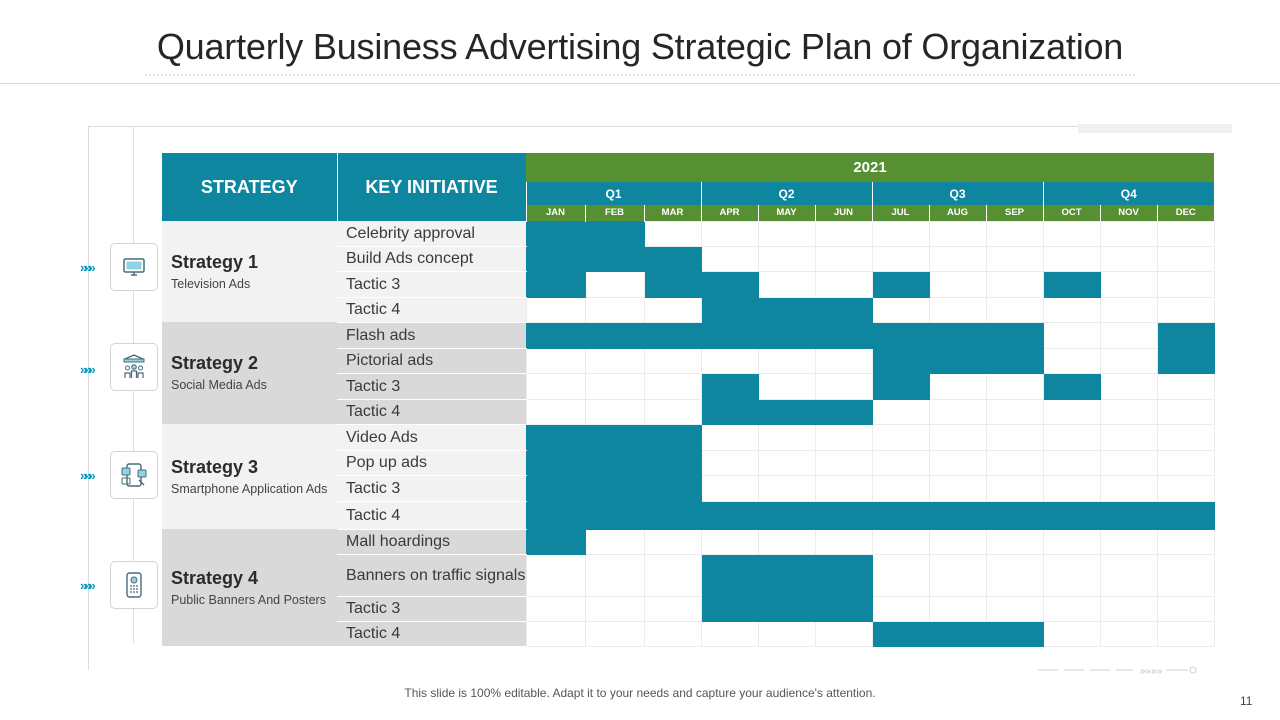 This screenshot has width=1280, height=720. What do you see at coordinates (431, 259) in the screenshot?
I see `initiative-label: Build Ads concept` at bounding box center [431, 259].